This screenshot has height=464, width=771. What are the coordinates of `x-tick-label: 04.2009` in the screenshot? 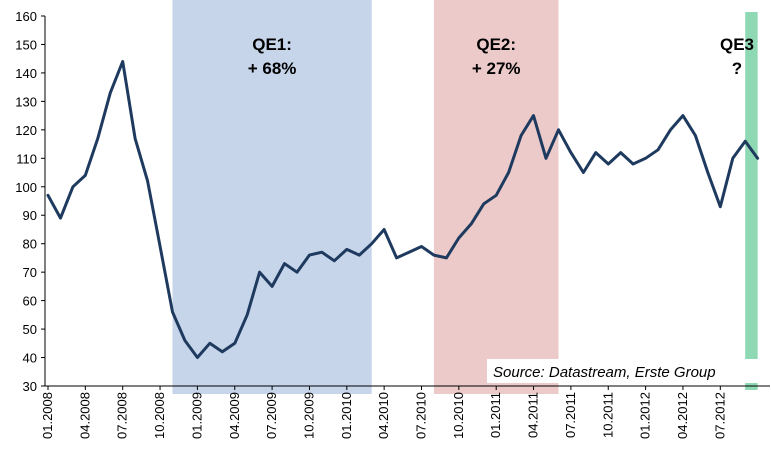 It's located at (234, 415).